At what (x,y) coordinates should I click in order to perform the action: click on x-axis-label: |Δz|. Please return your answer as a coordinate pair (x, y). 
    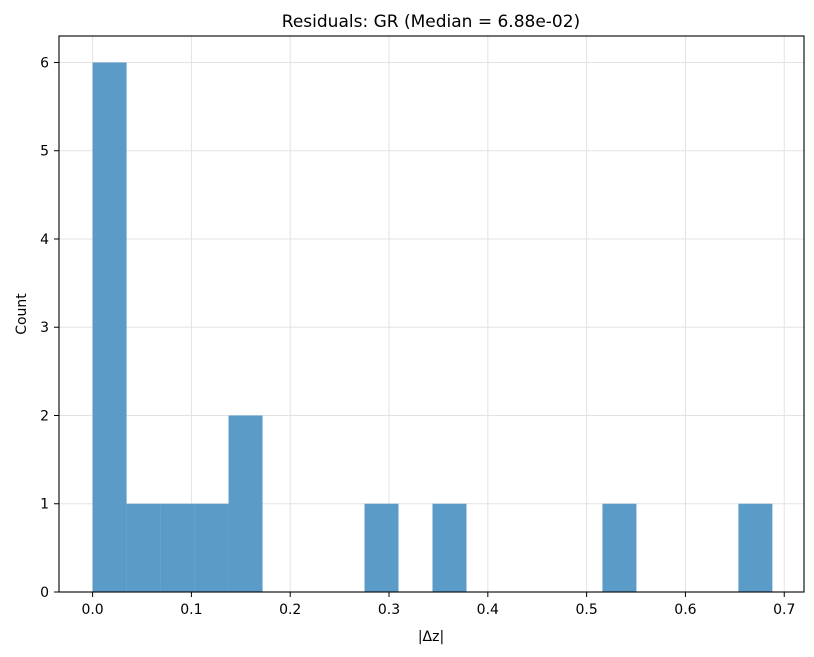
    Looking at the image, I should click on (431, 637).